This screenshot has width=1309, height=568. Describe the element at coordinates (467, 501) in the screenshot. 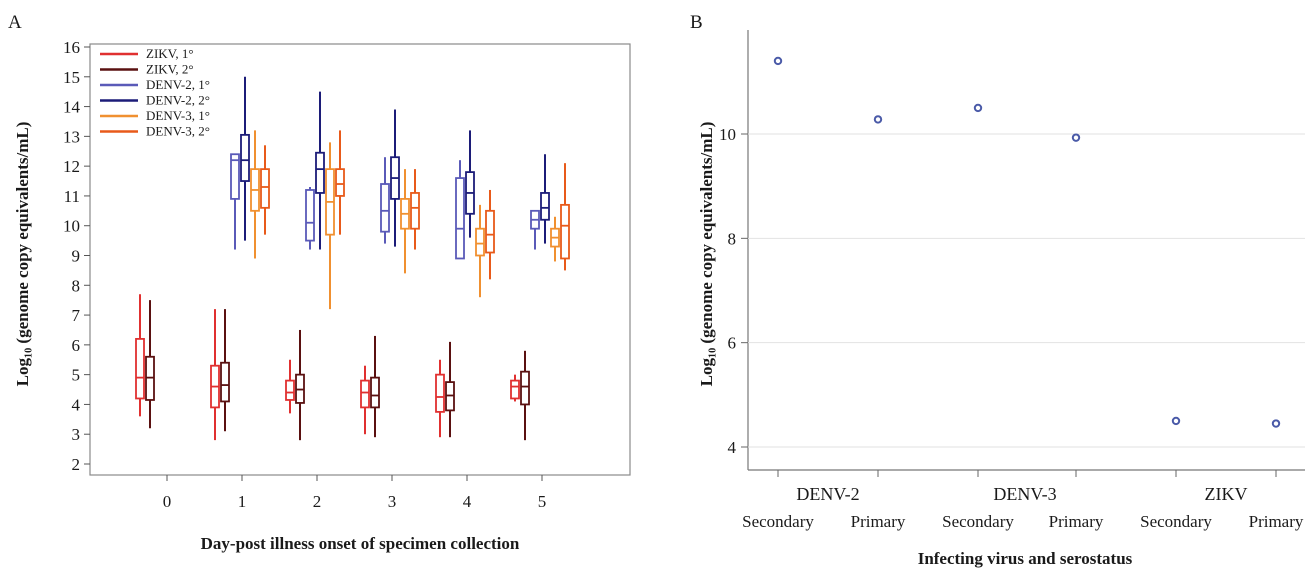

I see `x-tick-label: 4` at that location.